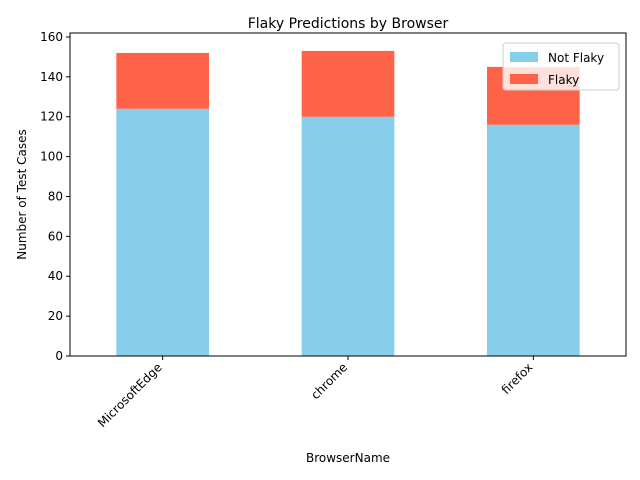 The image size is (640, 480). I want to click on bar-MicrosoftEdge-not-flaky, so click(162, 232).